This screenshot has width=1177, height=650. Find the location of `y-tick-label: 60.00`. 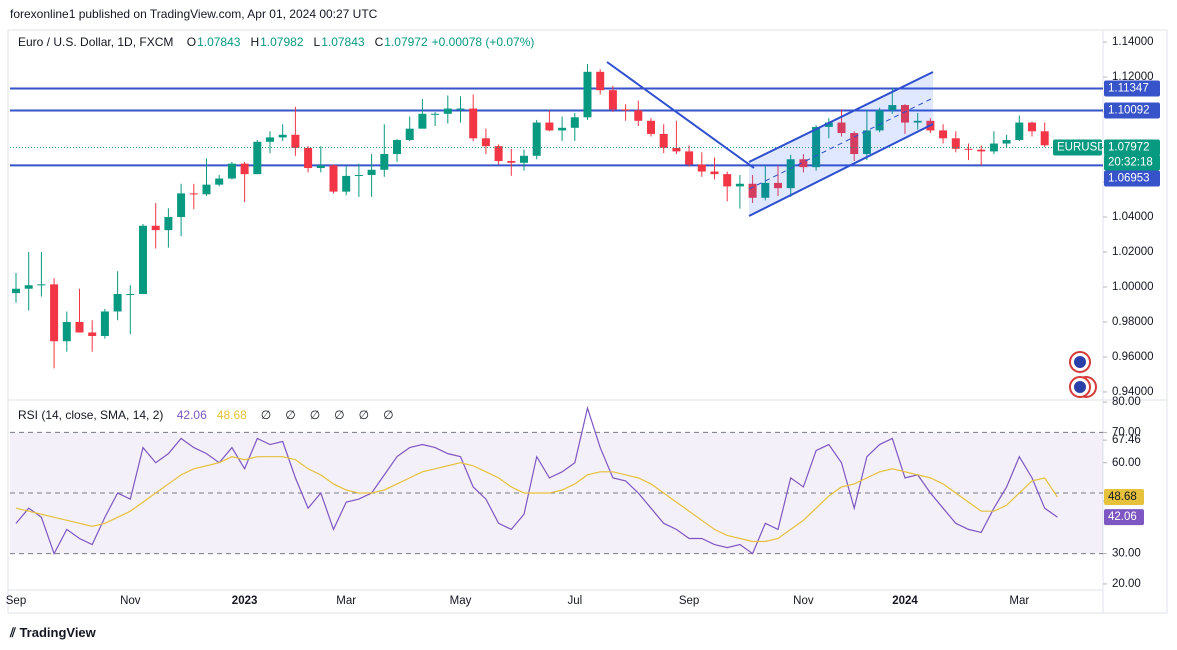

y-tick-label: 60.00 is located at coordinates (1126, 463).